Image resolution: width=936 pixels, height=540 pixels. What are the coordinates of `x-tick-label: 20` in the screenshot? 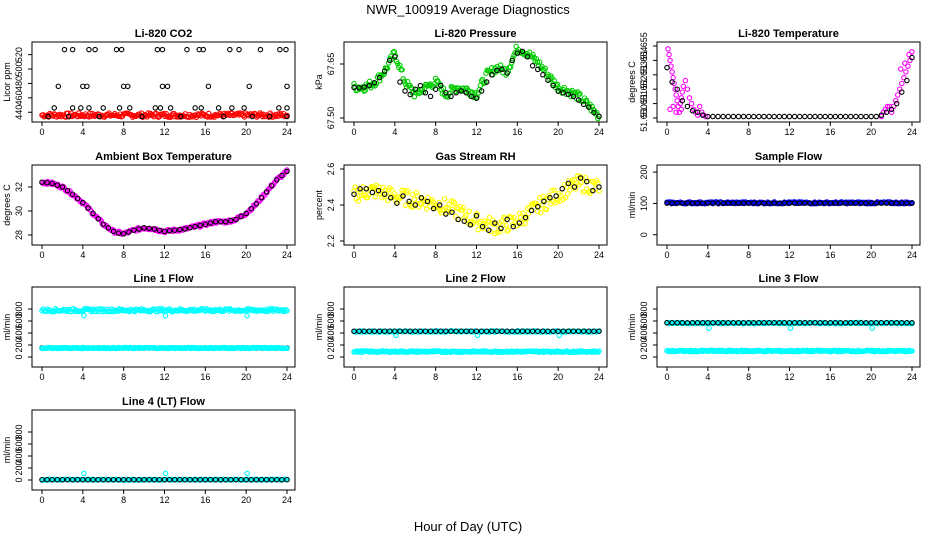 It's located at (246, 255).